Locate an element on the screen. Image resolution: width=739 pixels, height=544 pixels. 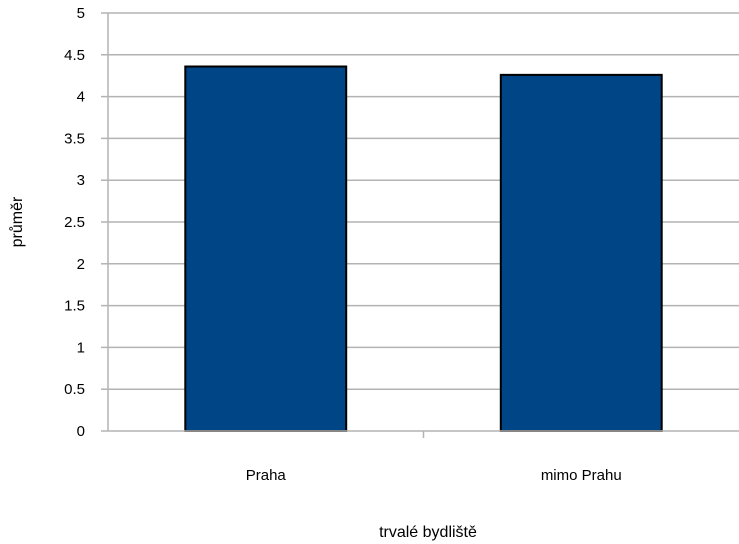
y-tick-label: 5 is located at coordinates (81, 13).